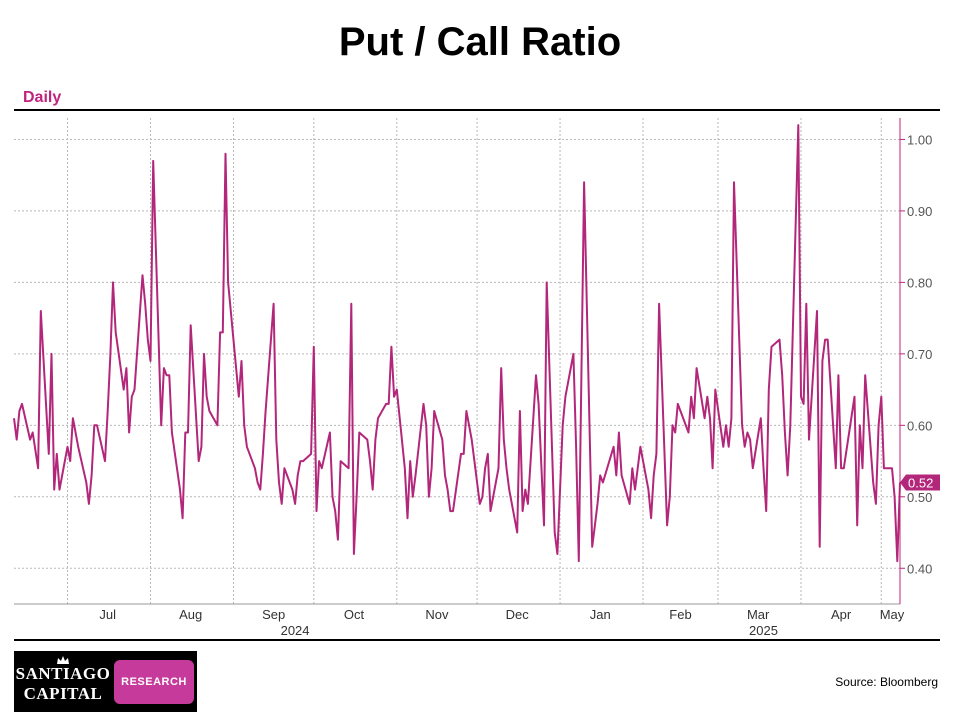 The image size is (960, 720). What do you see at coordinates (886, 682) in the screenshot?
I see `source-note: Source: Bloomberg` at bounding box center [886, 682].